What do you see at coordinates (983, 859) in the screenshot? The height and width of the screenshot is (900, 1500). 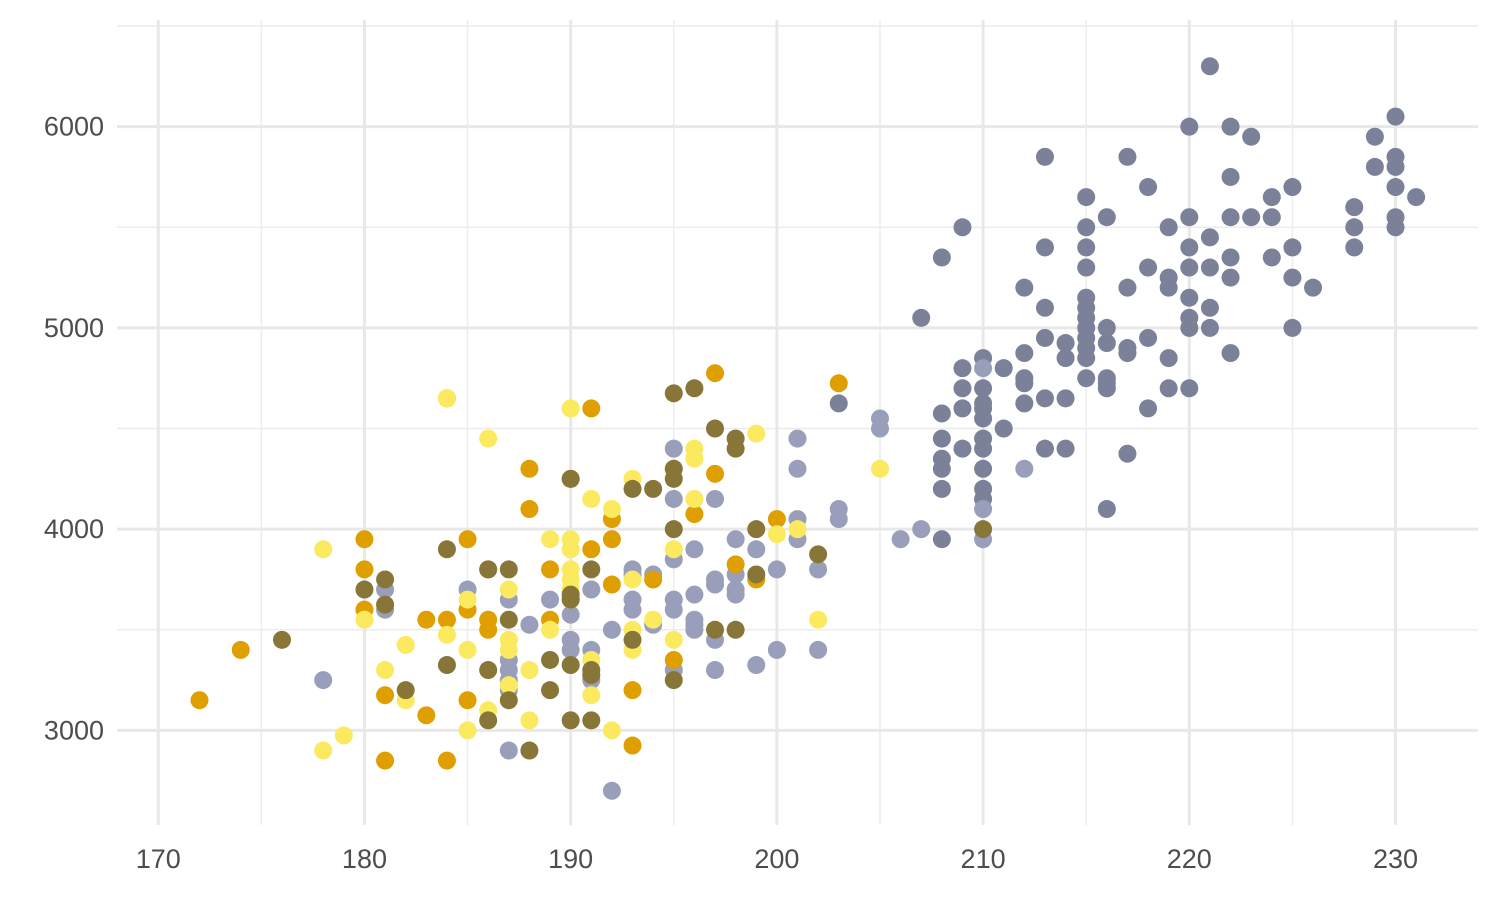 I see `x-tick-label: 210` at bounding box center [983, 859].